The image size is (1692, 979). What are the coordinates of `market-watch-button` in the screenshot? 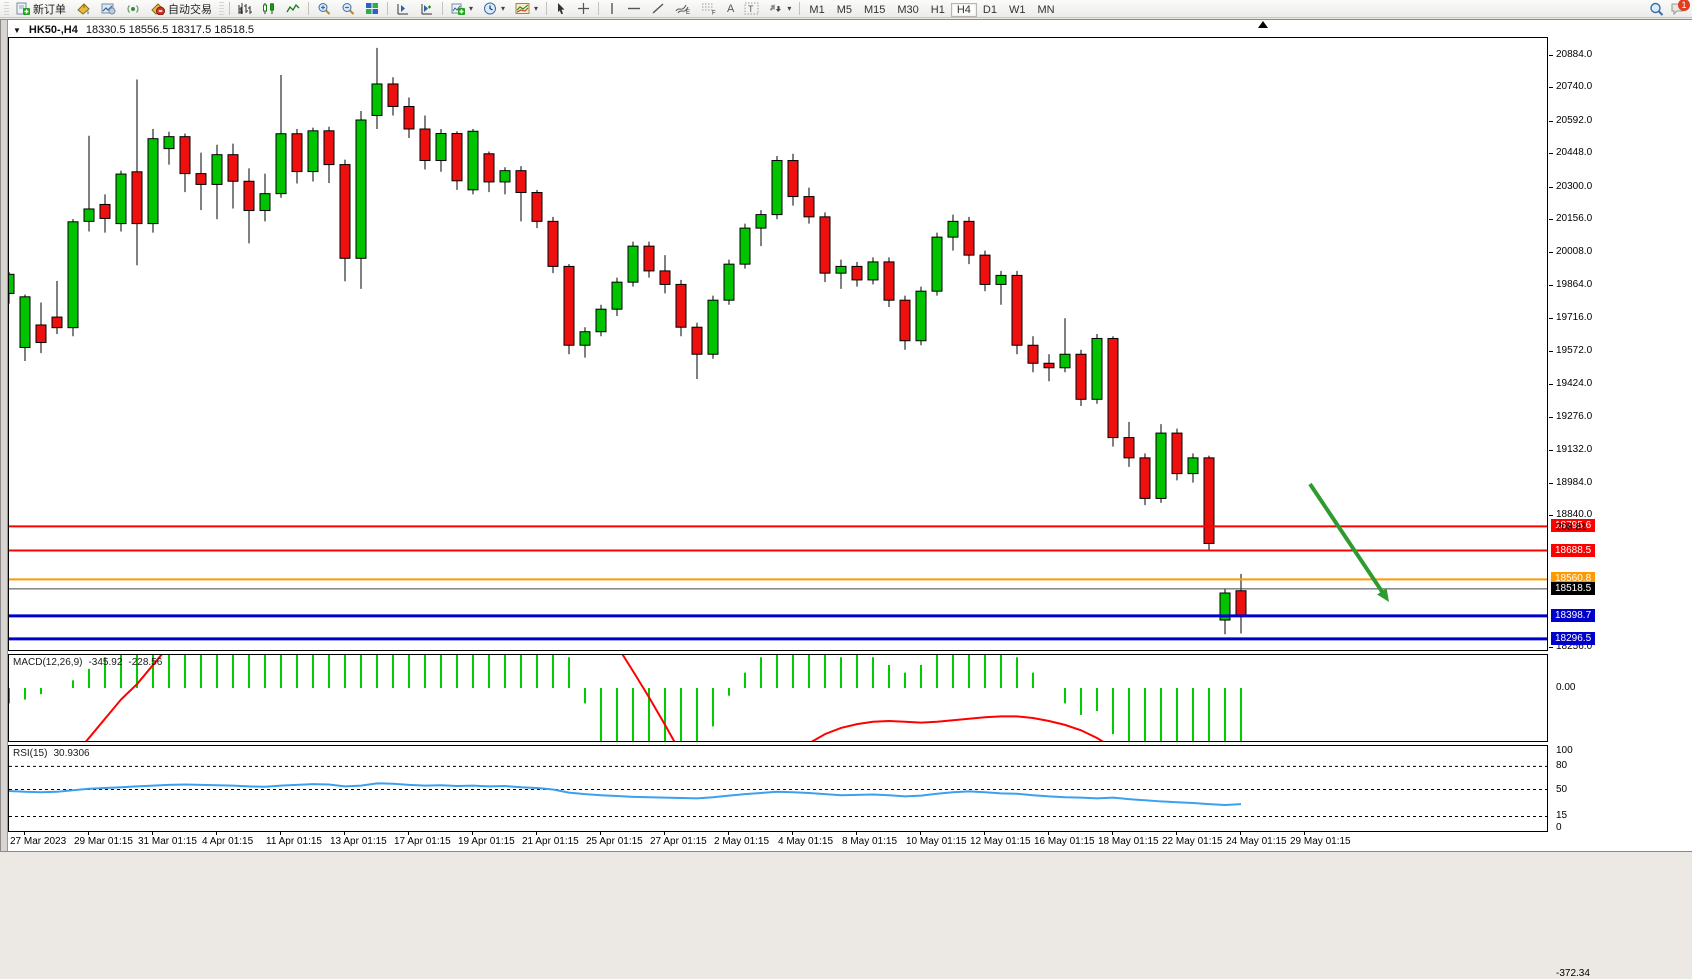 It's located at (108, 9).